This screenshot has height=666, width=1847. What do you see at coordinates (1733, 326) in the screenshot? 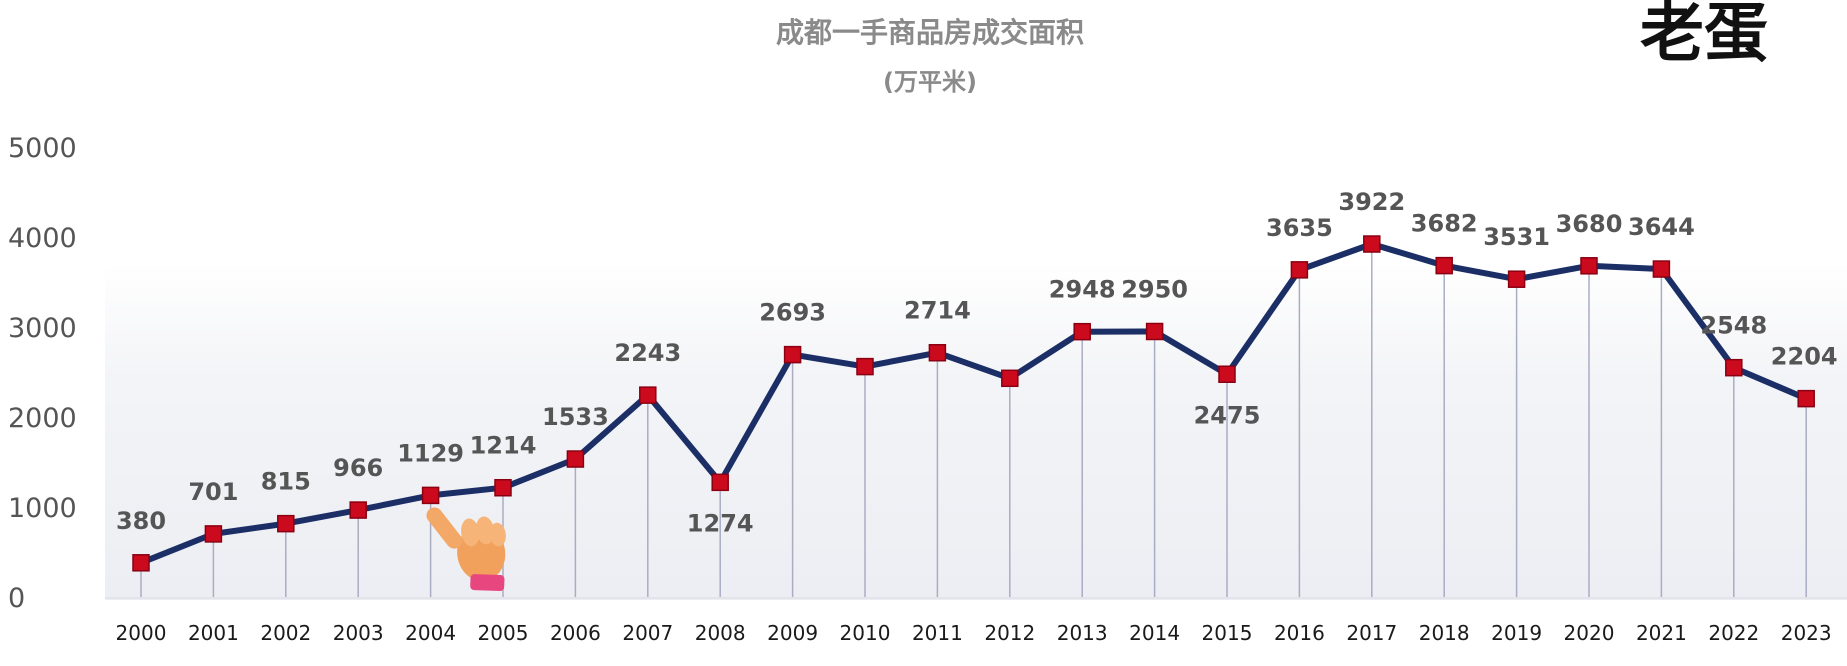
I see `data-label: 2548` at bounding box center [1733, 326].